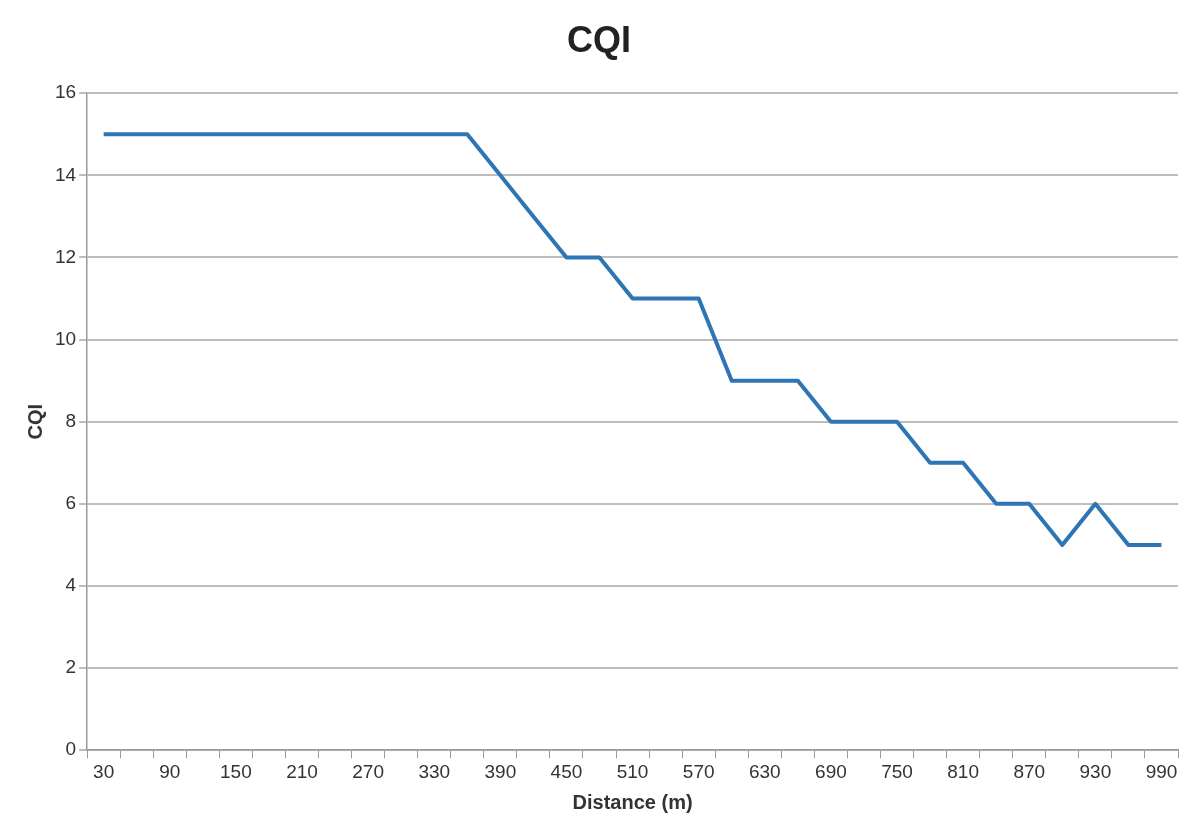  What do you see at coordinates (302, 771) in the screenshot?
I see `x-tick-label: 210` at bounding box center [302, 771].